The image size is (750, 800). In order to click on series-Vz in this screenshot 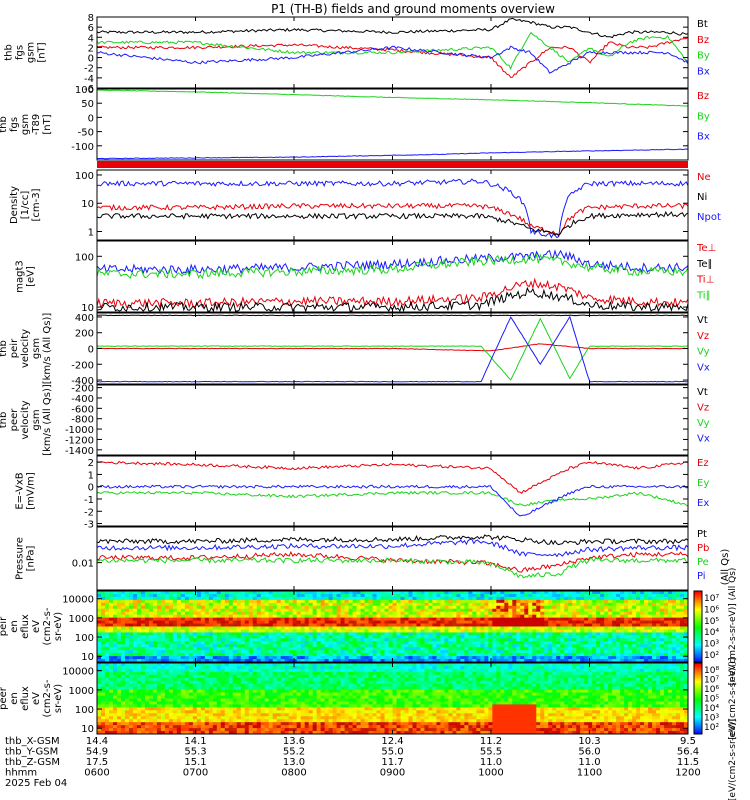, I will do `click(392, 347)`.